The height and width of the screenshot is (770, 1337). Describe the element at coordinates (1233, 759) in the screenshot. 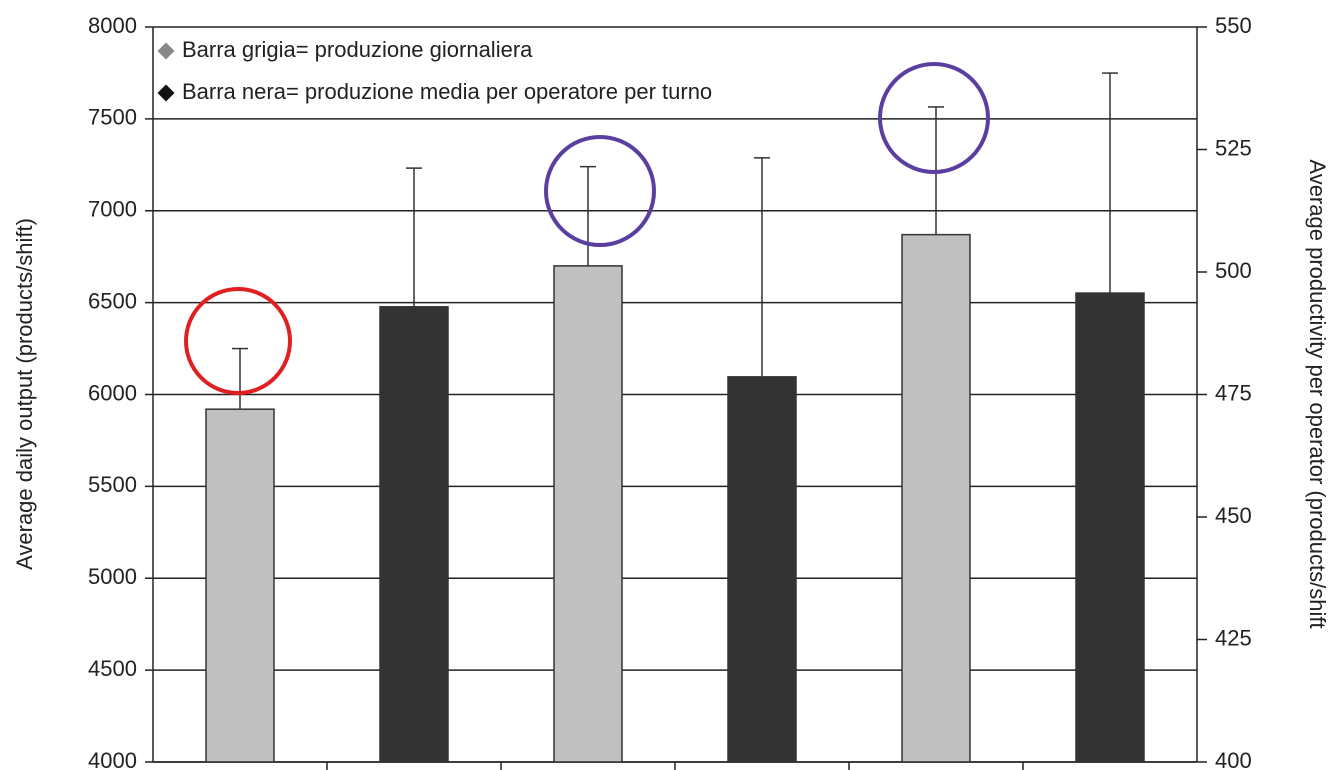

I see `y2-tick-label: 400` at that location.